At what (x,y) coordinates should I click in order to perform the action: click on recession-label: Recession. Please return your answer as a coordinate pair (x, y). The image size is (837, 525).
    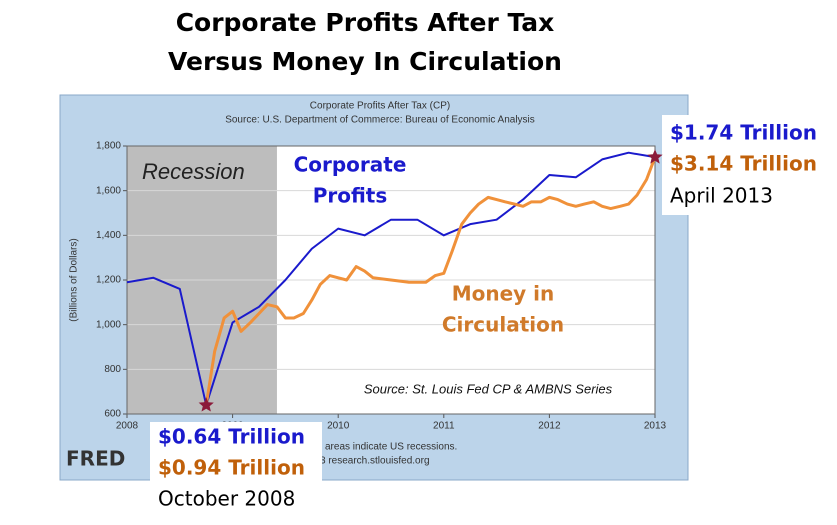
    Looking at the image, I should click on (193, 171).